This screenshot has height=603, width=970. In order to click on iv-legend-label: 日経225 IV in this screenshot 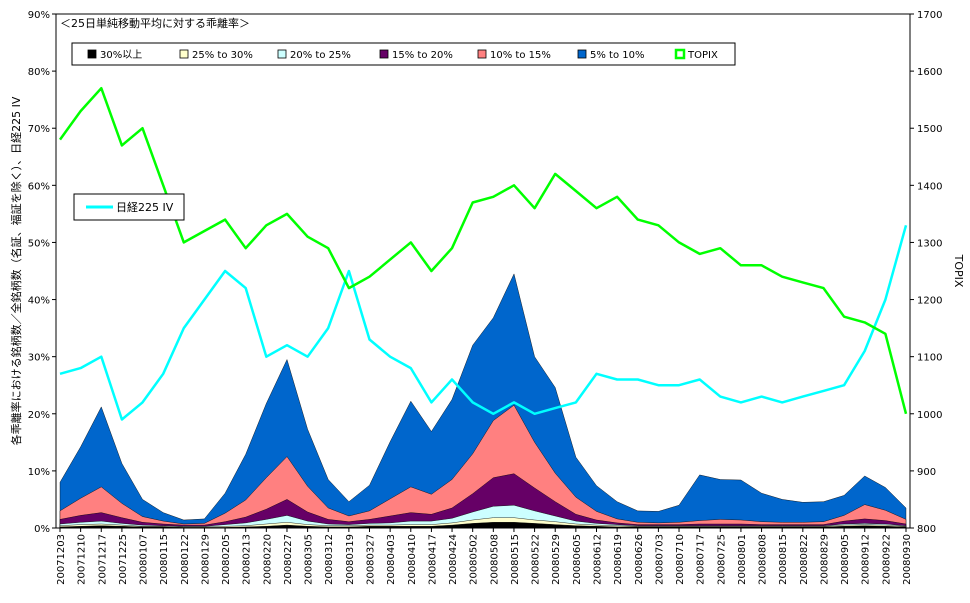, I will do `click(145, 207)`.